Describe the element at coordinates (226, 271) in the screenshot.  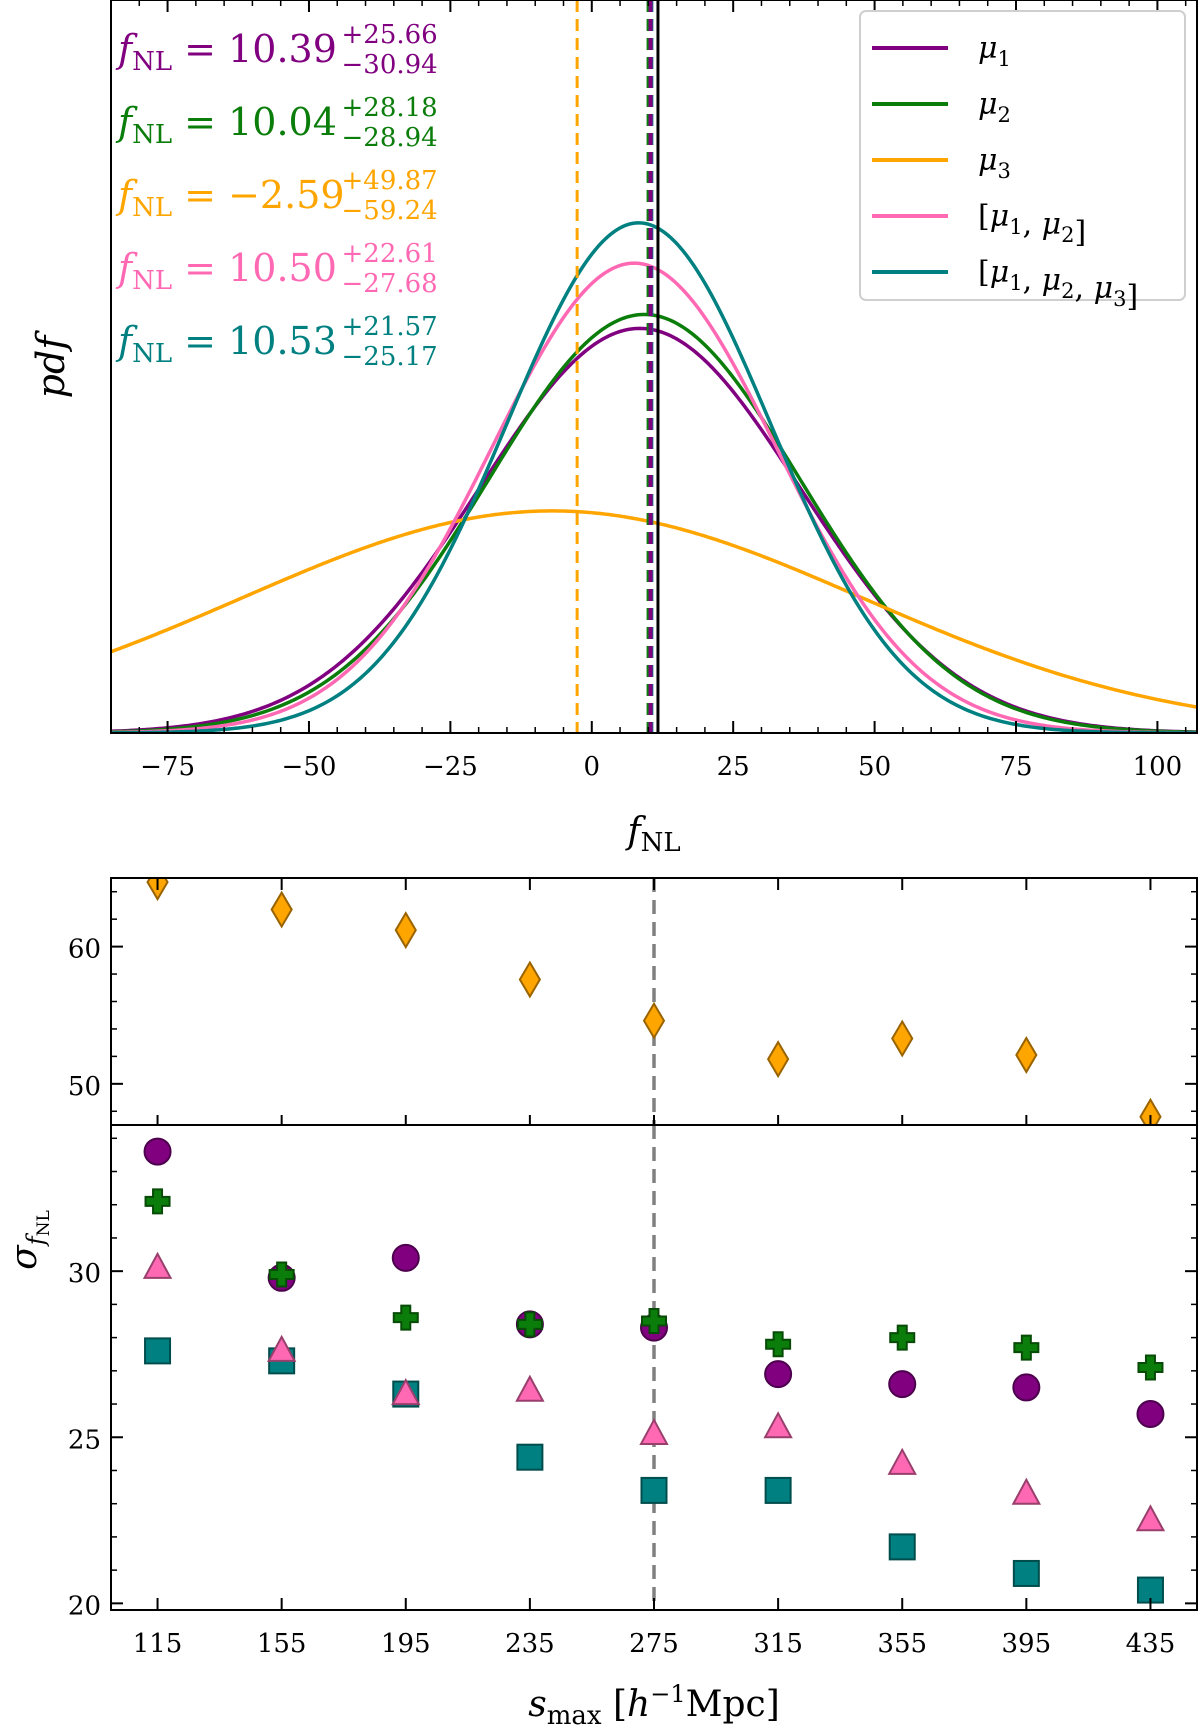
I see `pdf-annotation-3: fNL = 10.50` at that location.